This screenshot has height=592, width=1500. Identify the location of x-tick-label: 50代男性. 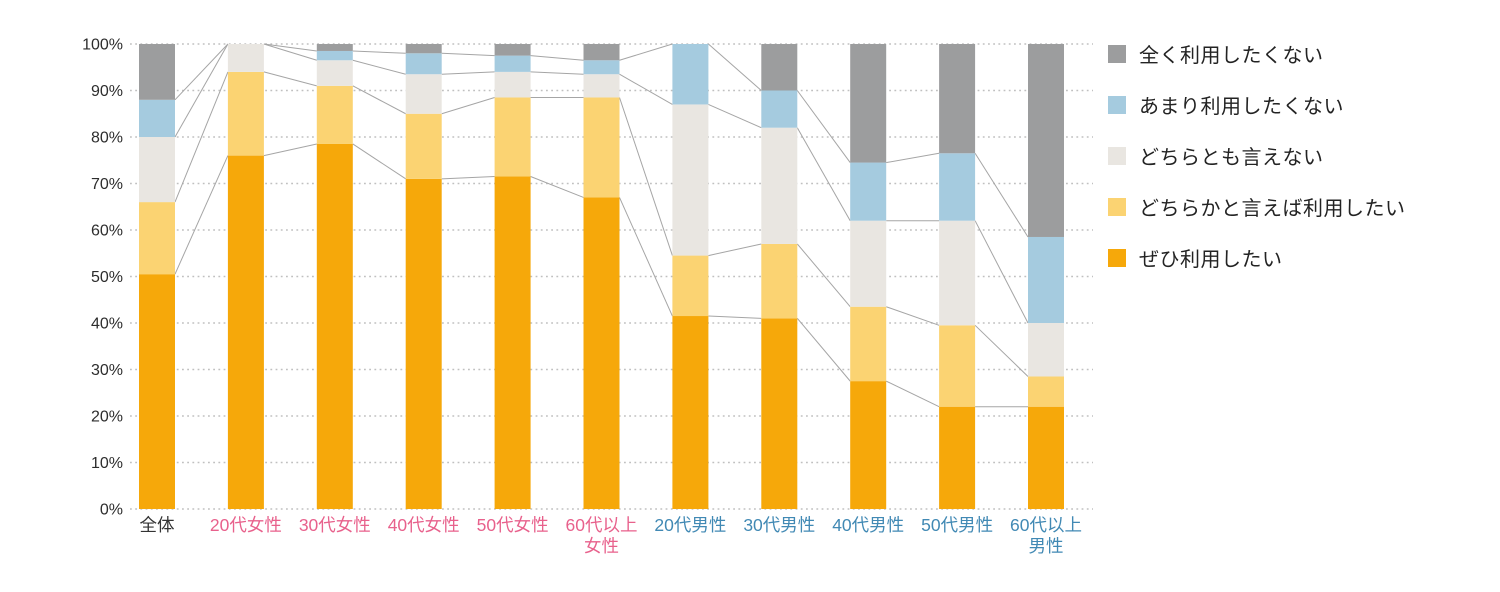
(957, 525).